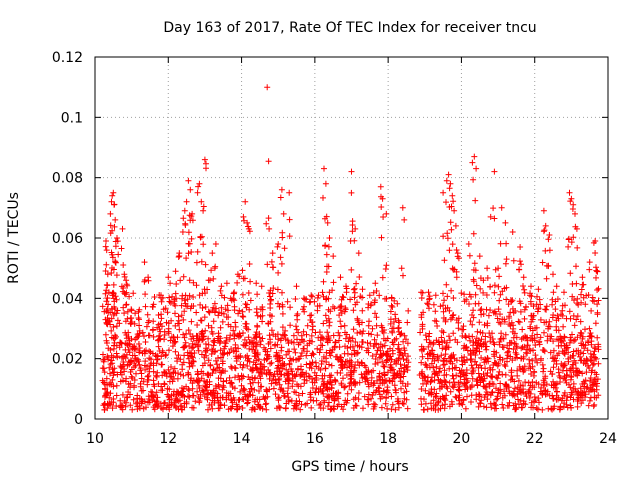 Image resolution: width=640 pixels, height=480 pixels. What do you see at coordinates (349, 467) in the screenshot?
I see `x-axis-label: GPS time / hours` at bounding box center [349, 467].